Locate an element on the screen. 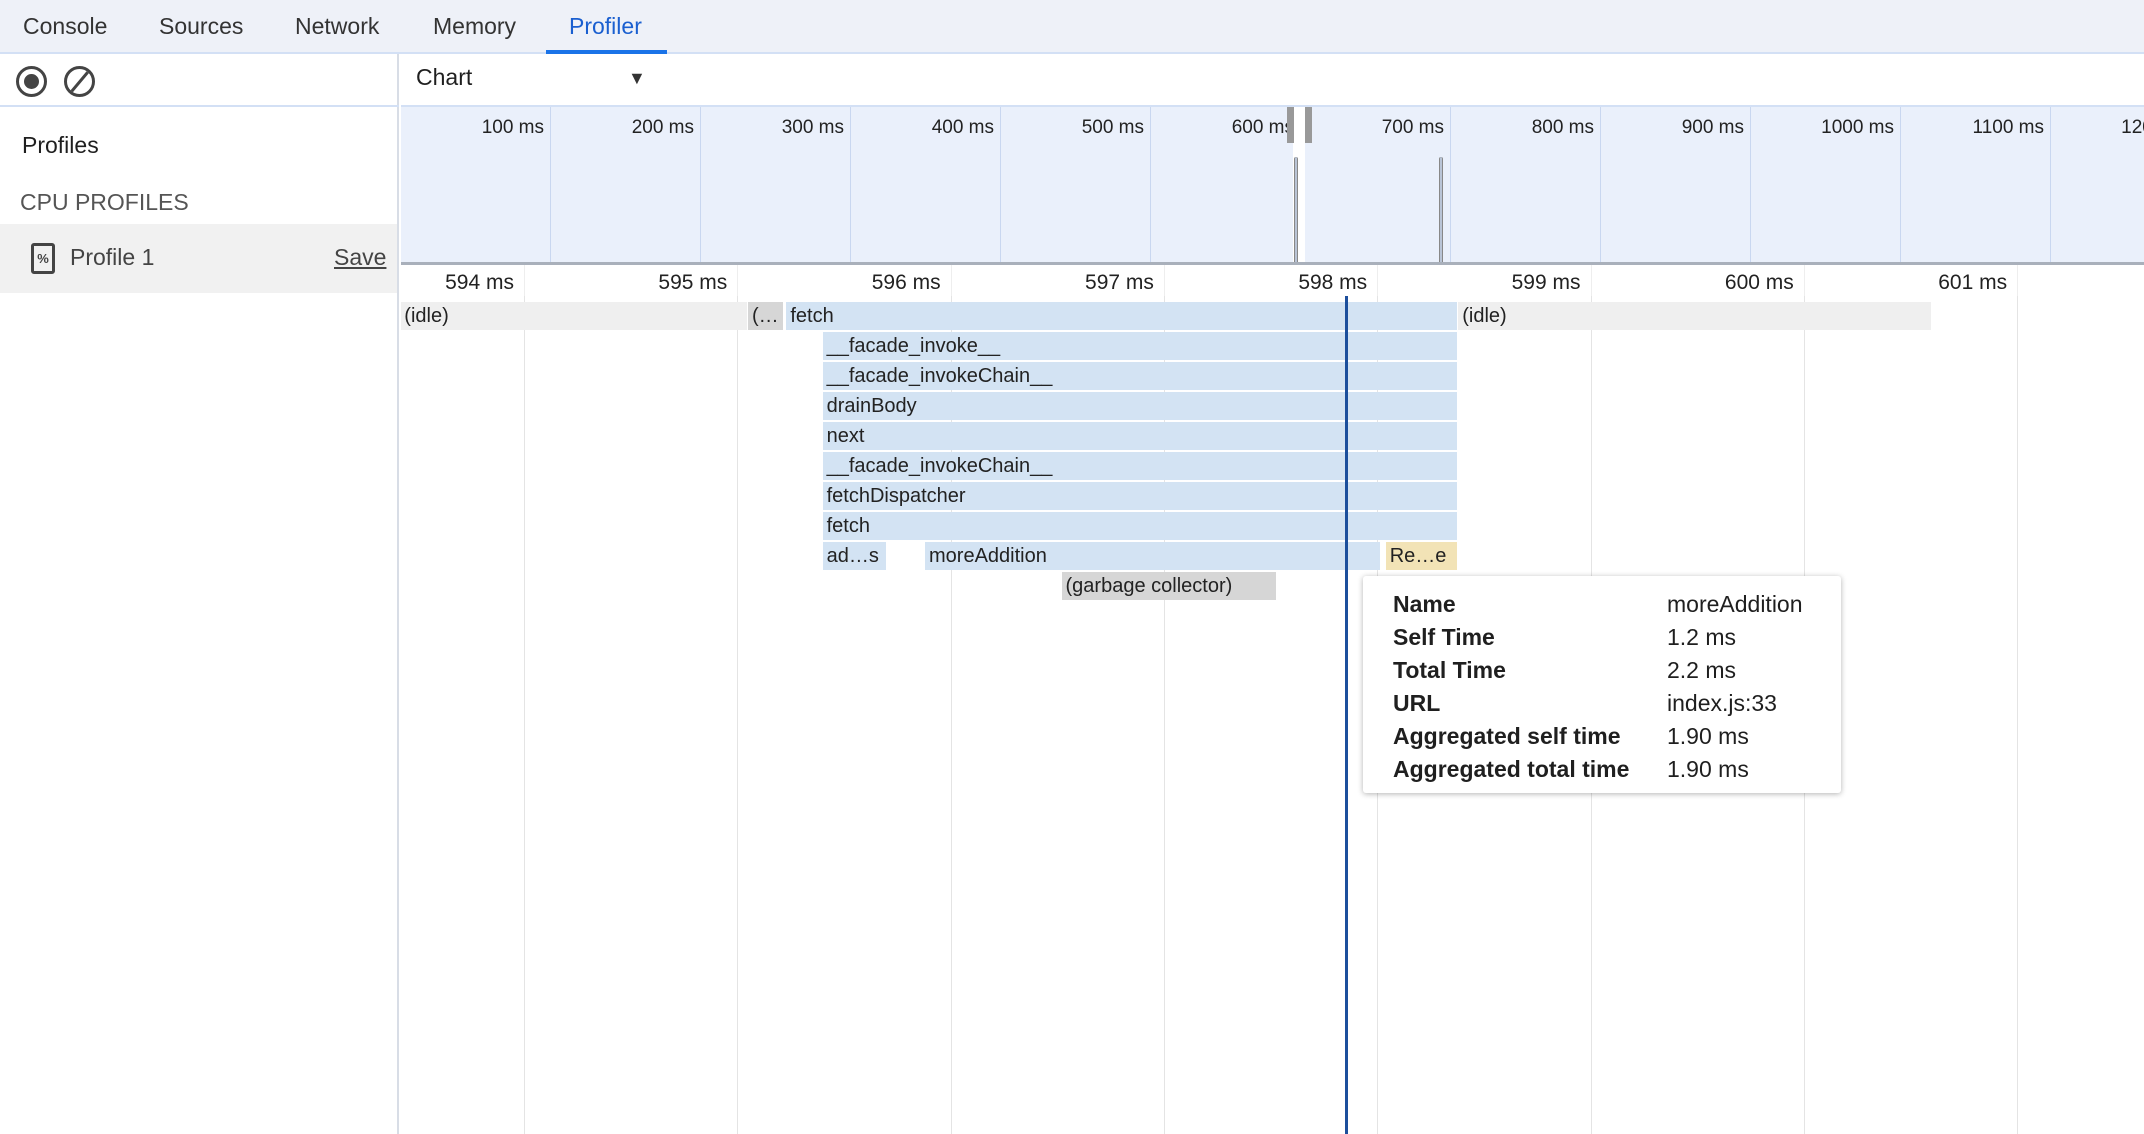 The height and width of the screenshot is (1134, 2144). ruler-tick-label: 595 ms is located at coordinates (693, 282).